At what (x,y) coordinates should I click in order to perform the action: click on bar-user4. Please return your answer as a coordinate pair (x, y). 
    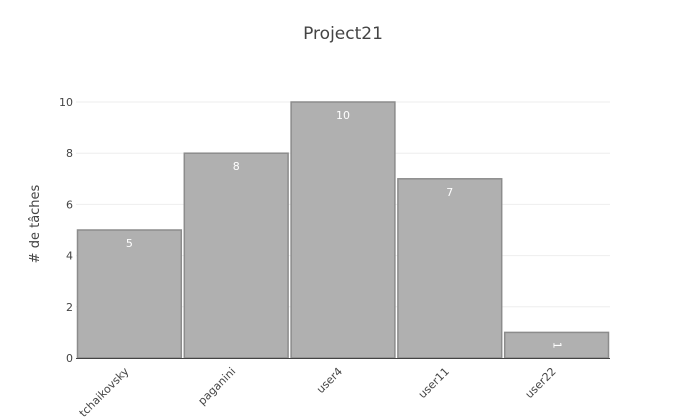
    Looking at the image, I should click on (343, 230).